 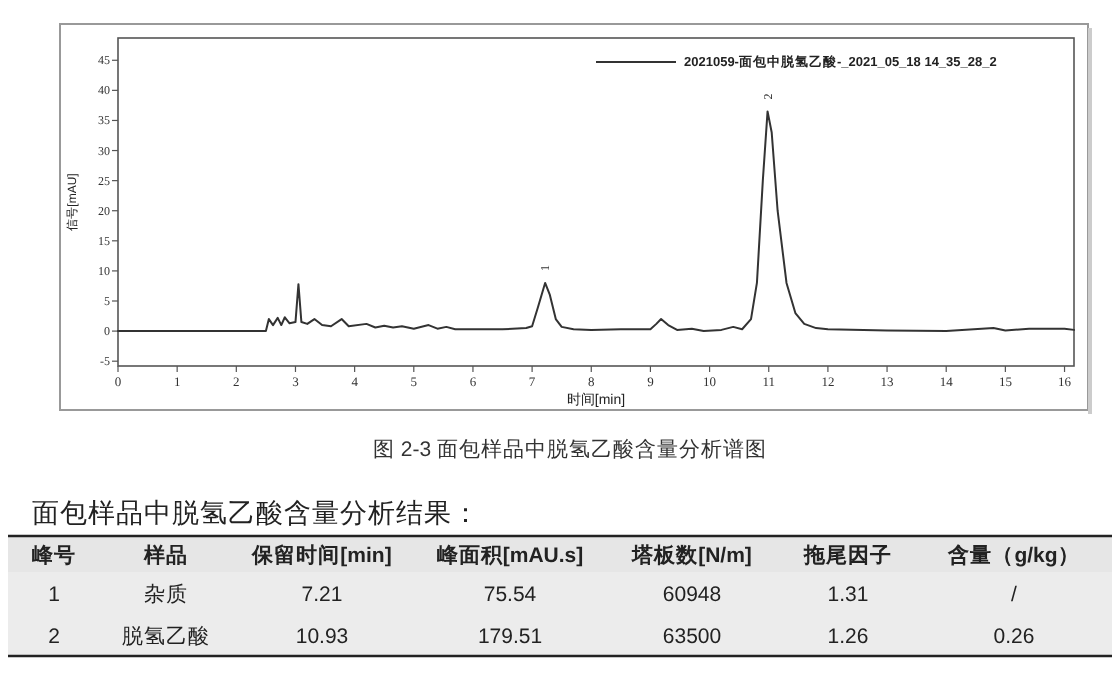 I want to click on text: 179.51, so click(x=510, y=637).